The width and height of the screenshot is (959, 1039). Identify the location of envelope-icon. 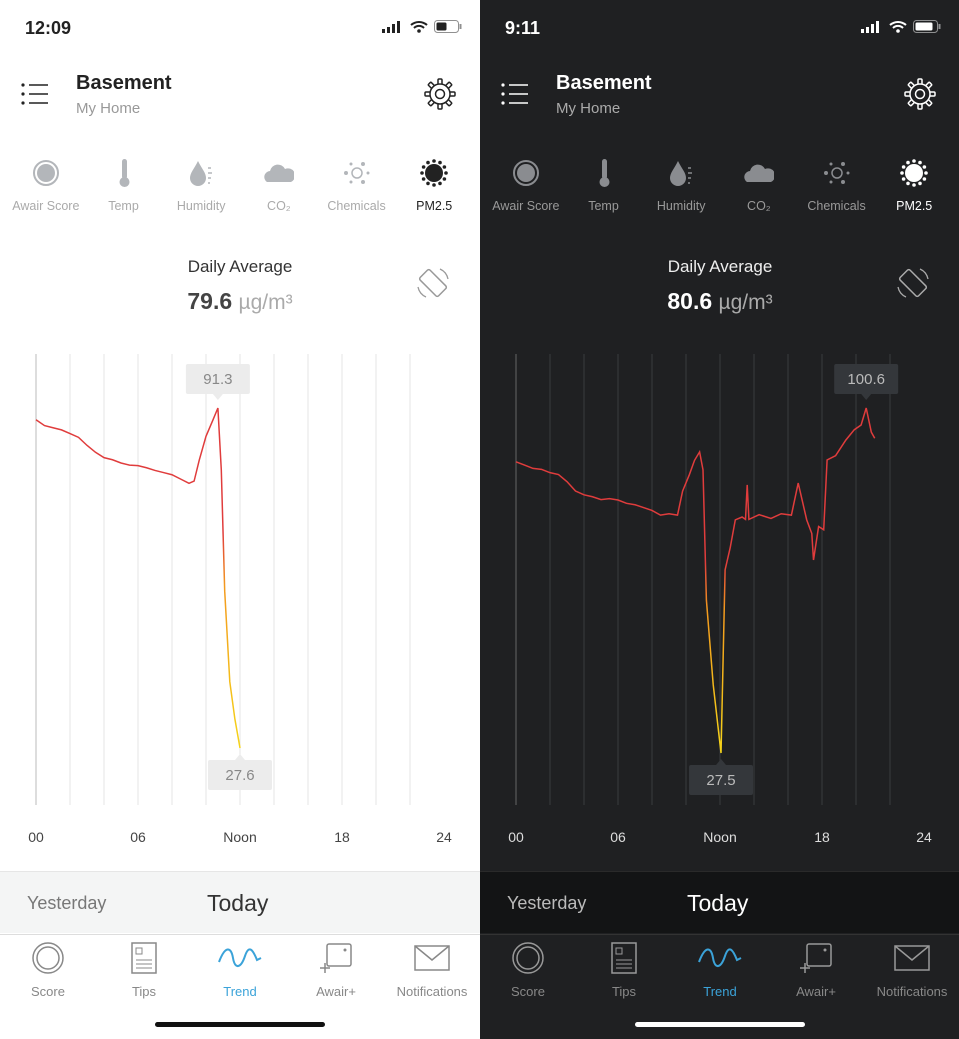
(432, 958).